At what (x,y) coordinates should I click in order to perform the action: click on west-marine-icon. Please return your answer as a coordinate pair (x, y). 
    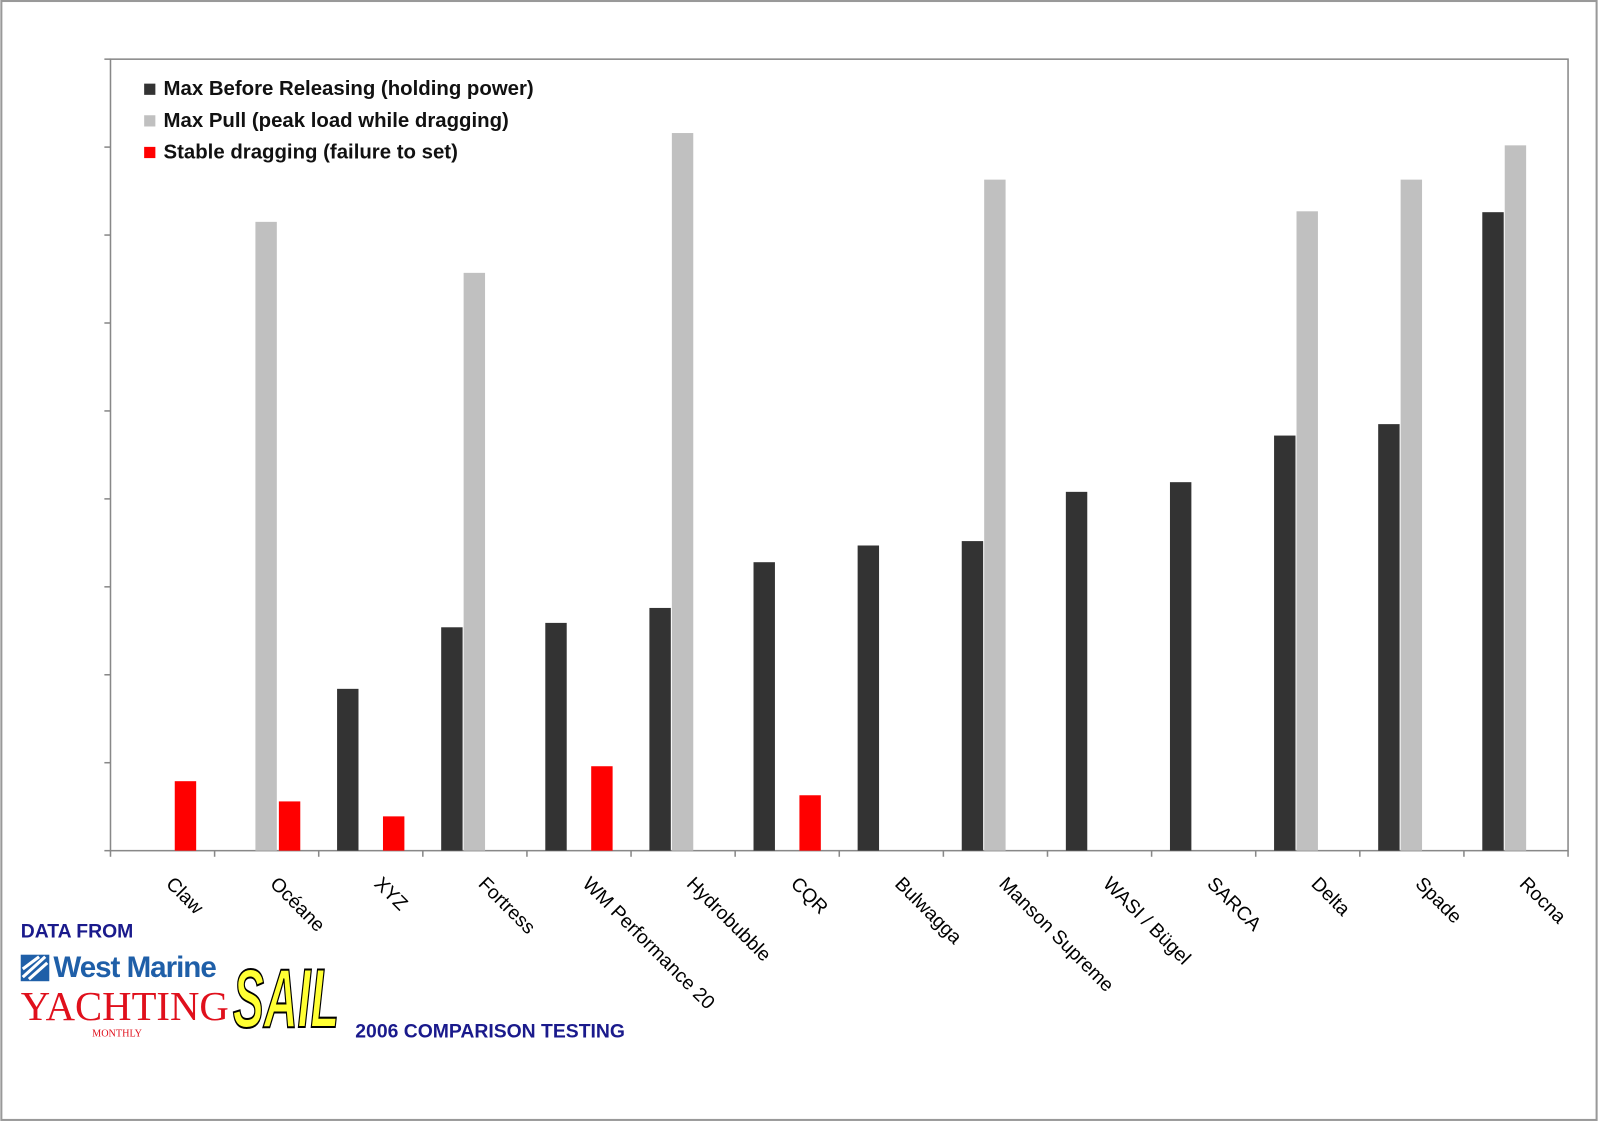
    Looking at the image, I should click on (35, 968).